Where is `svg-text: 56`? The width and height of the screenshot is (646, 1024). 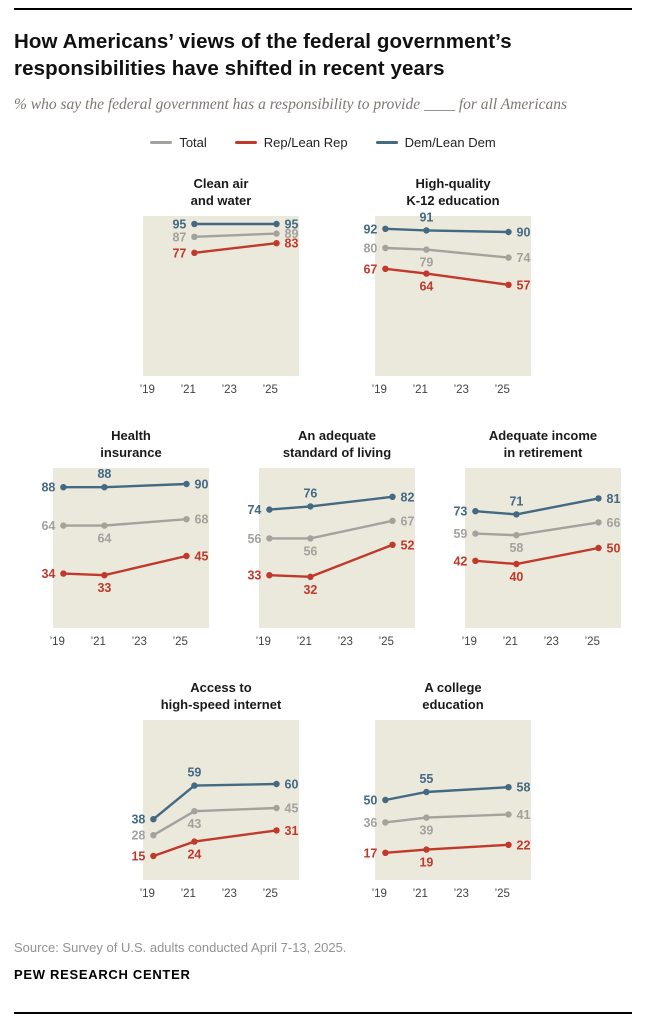
svg-text: 56 is located at coordinates (310, 551).